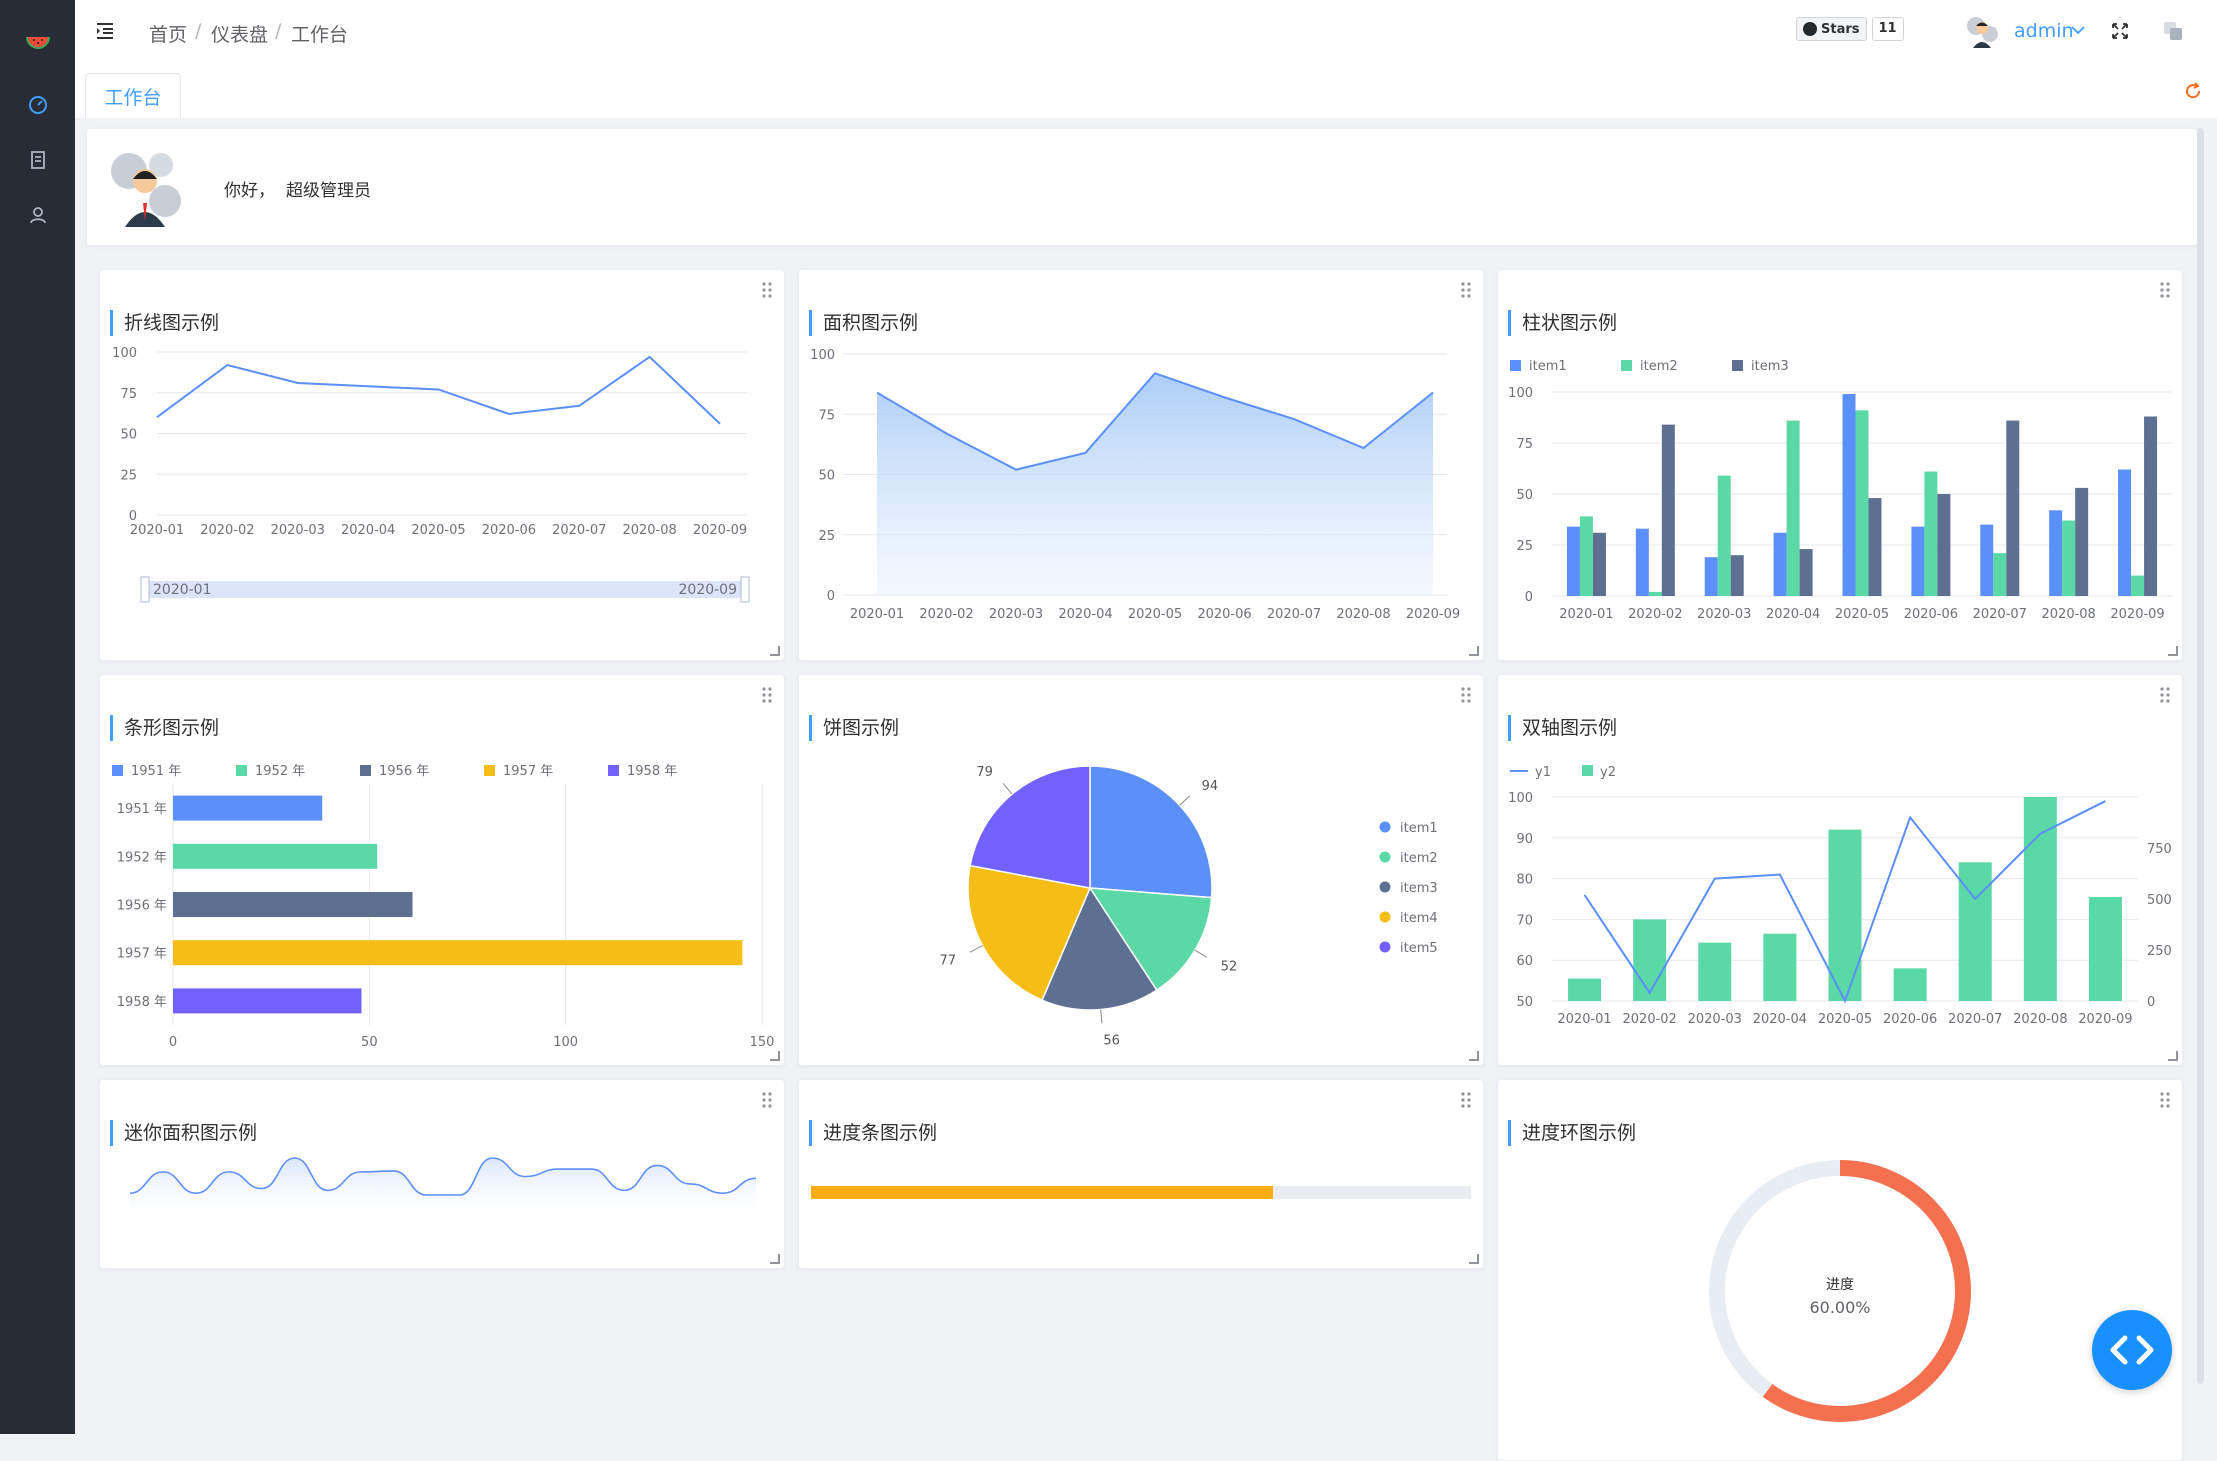  I want to click on y-tick-label: 50, so click(826, 476).